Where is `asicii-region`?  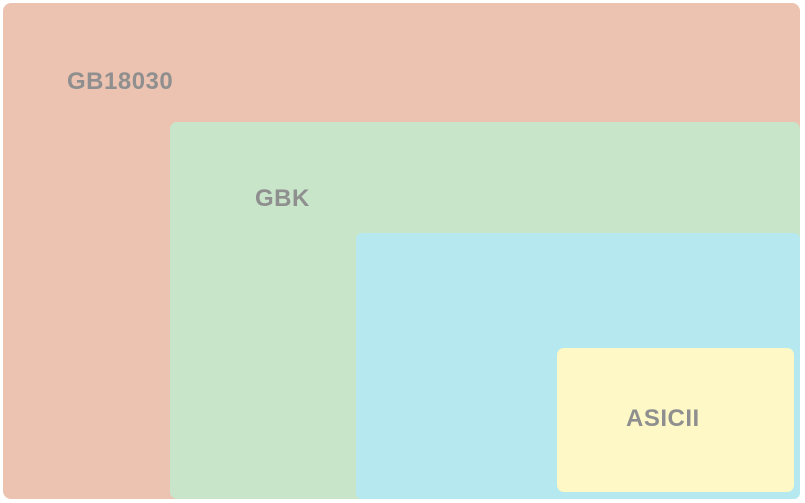 asicii-region is located at coordinates (675, 420).